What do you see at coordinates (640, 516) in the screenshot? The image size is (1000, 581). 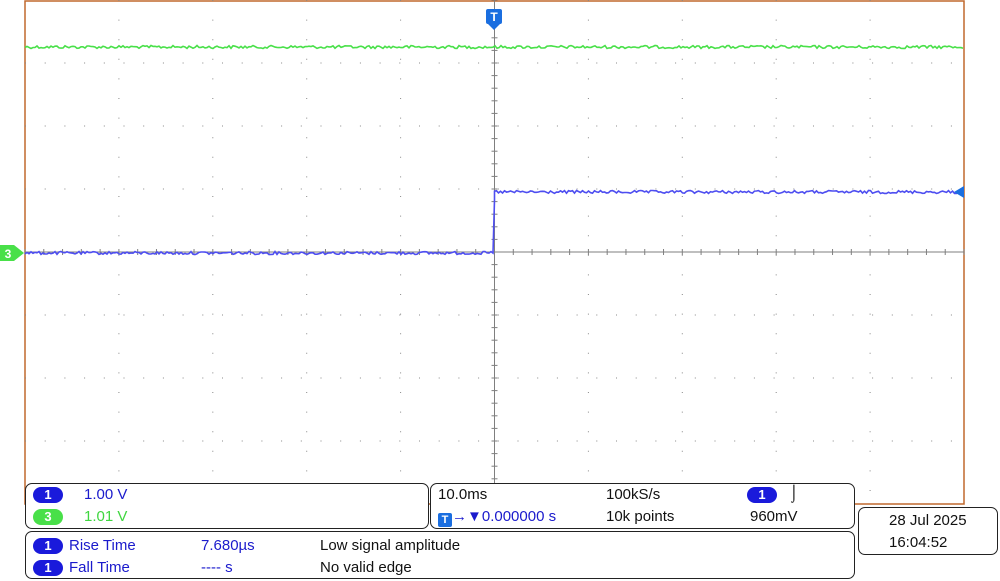 I see `record-length: 10k points` at bounding box center [640, 516].